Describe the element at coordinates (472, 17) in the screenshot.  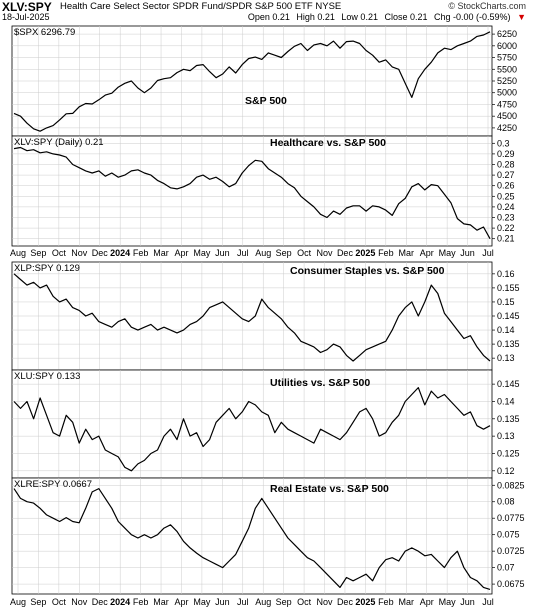
I see `change-value: Chg -0.00 (-0.59%)` at that location.